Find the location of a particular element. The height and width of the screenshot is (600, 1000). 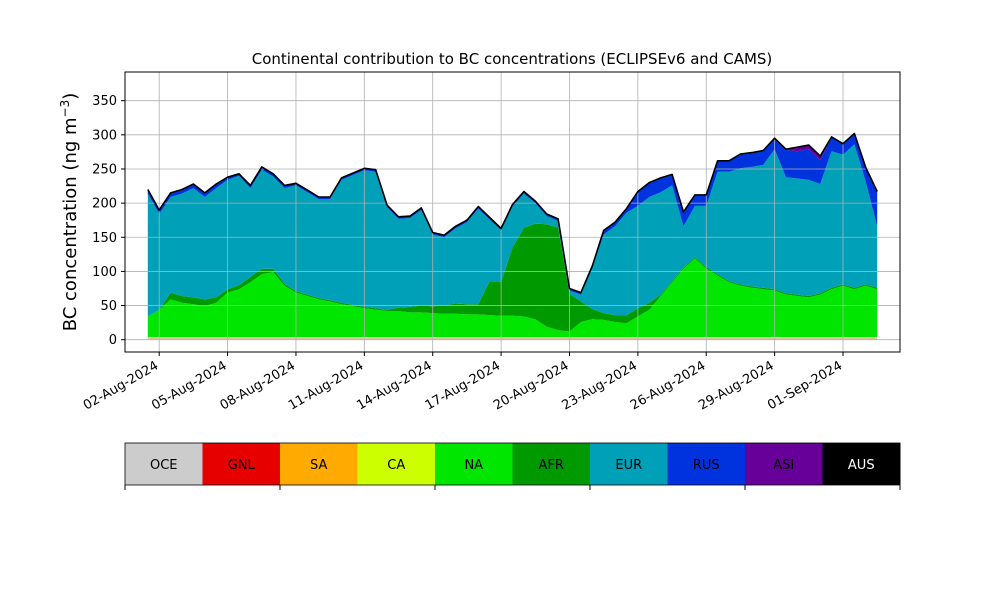

x-tick-label: 08-Aug-2024 is located at coordinates (258, 385).